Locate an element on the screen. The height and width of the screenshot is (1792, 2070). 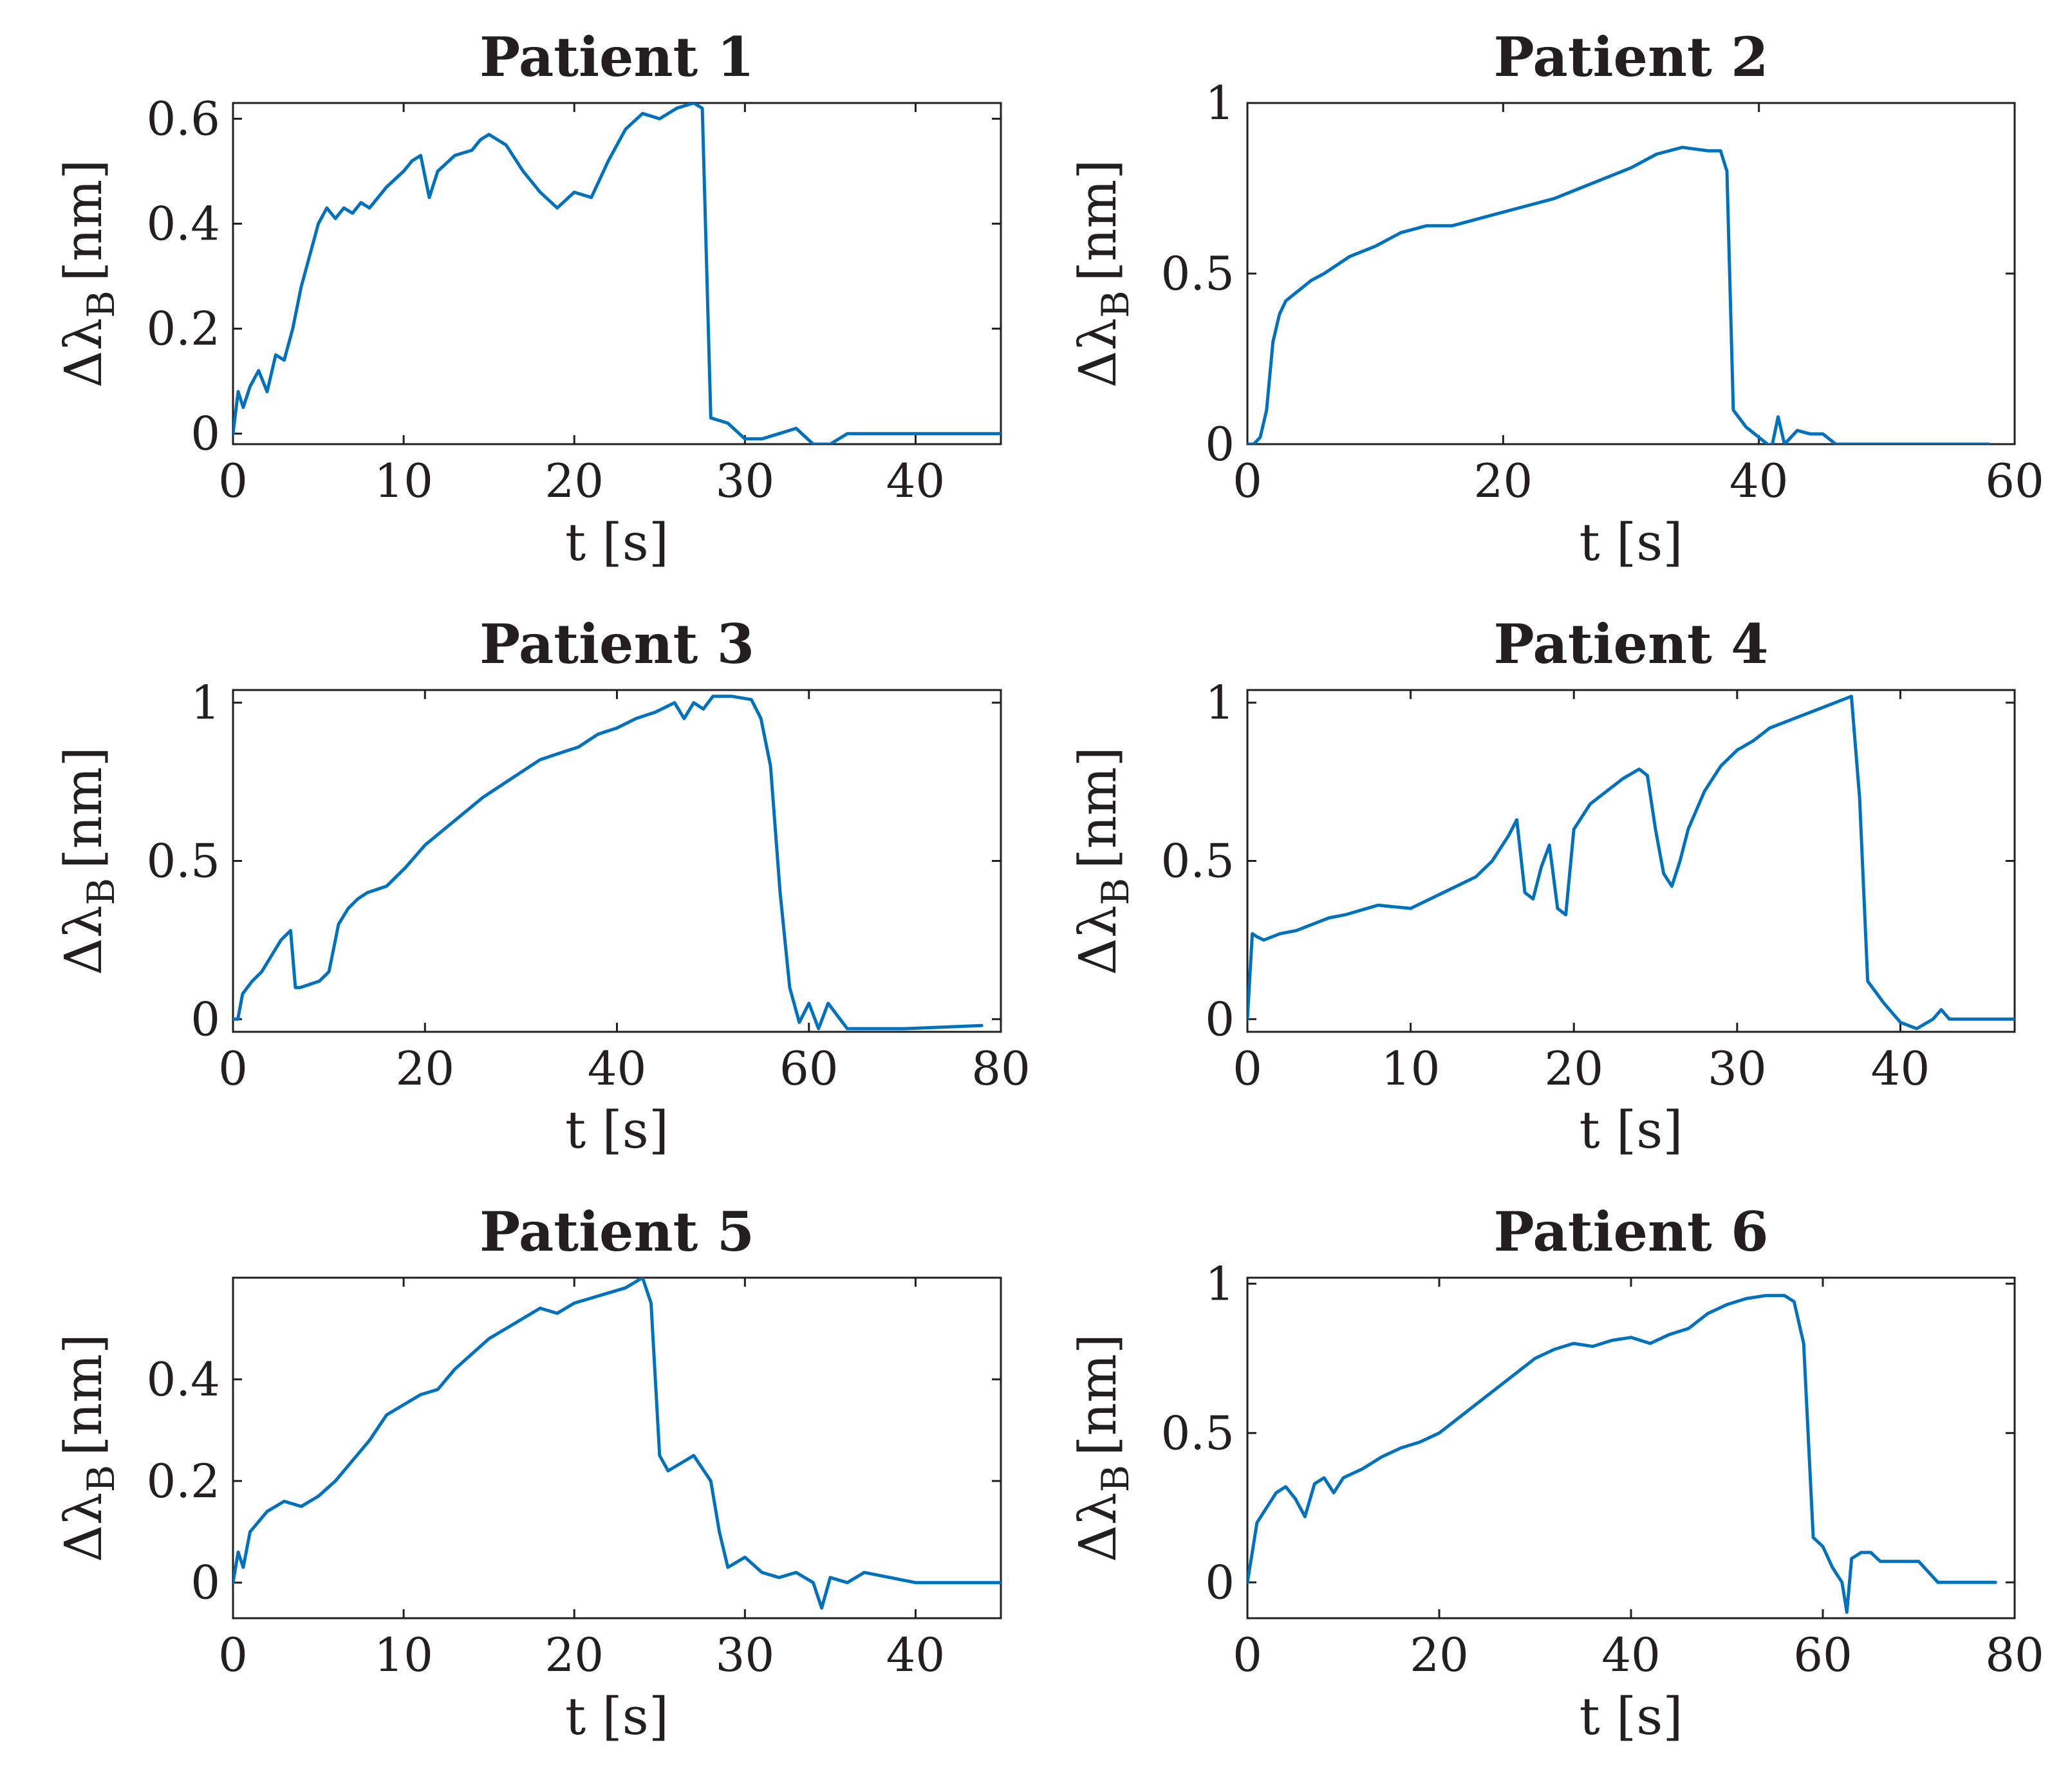
panel-patient-2: Patient 2 0 20 40 60 0 0.5 1 t [s] ΔλB [nm] is located at coordinates (1556, 298).